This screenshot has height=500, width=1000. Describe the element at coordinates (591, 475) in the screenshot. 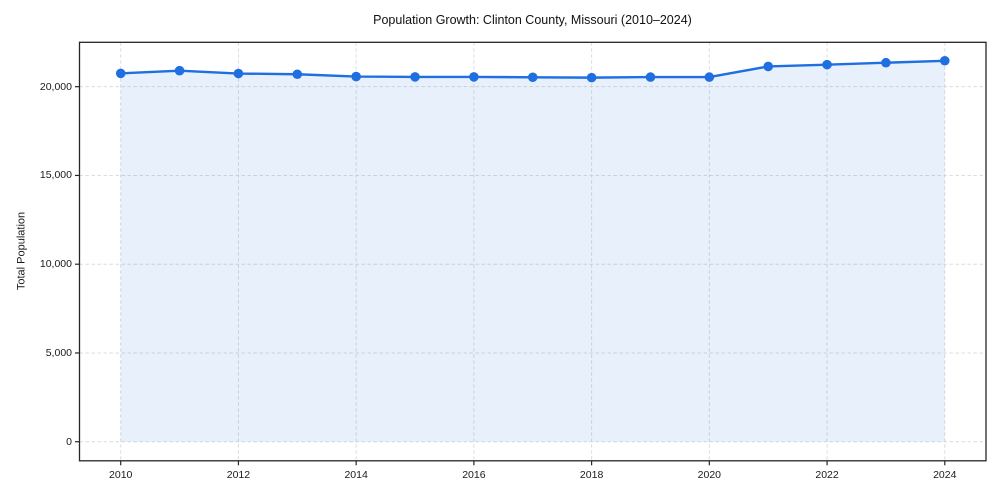

I see `x-tick-label: 2018` at that location.